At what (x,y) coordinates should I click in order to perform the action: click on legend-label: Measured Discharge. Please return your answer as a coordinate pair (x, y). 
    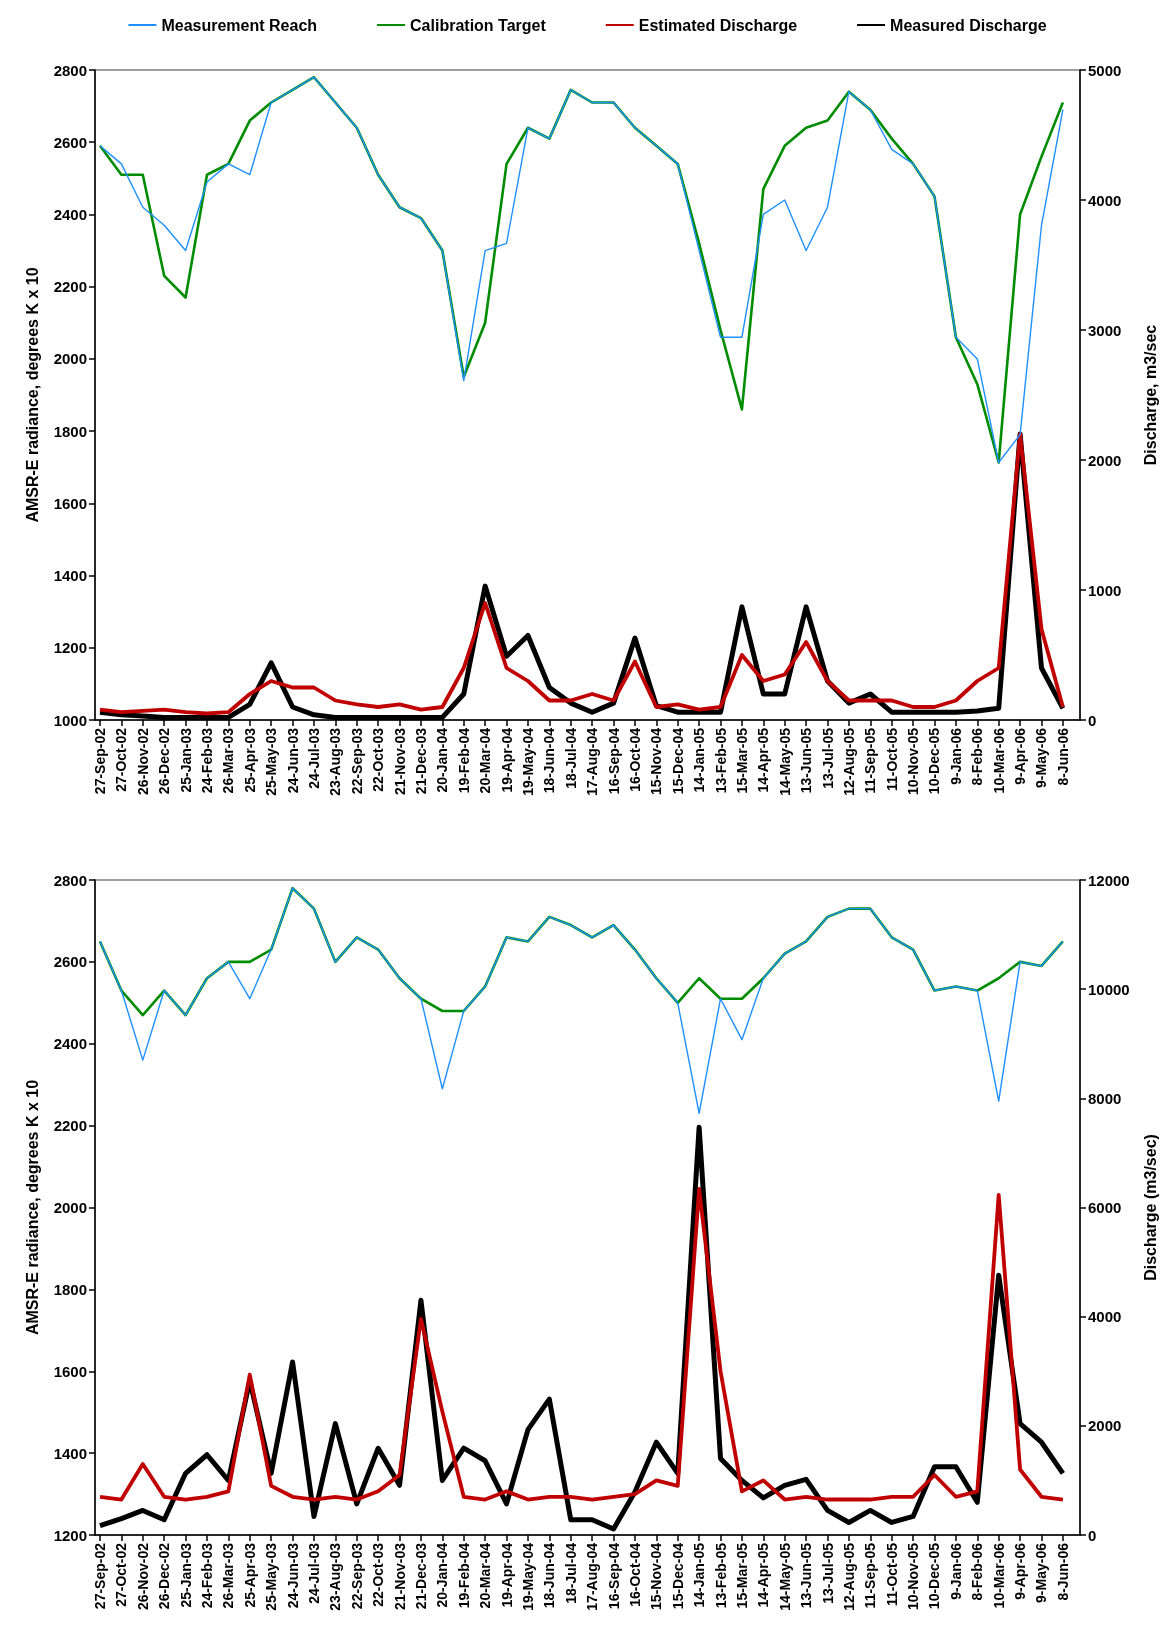
    Looking at the image, I should click on (968, 25).